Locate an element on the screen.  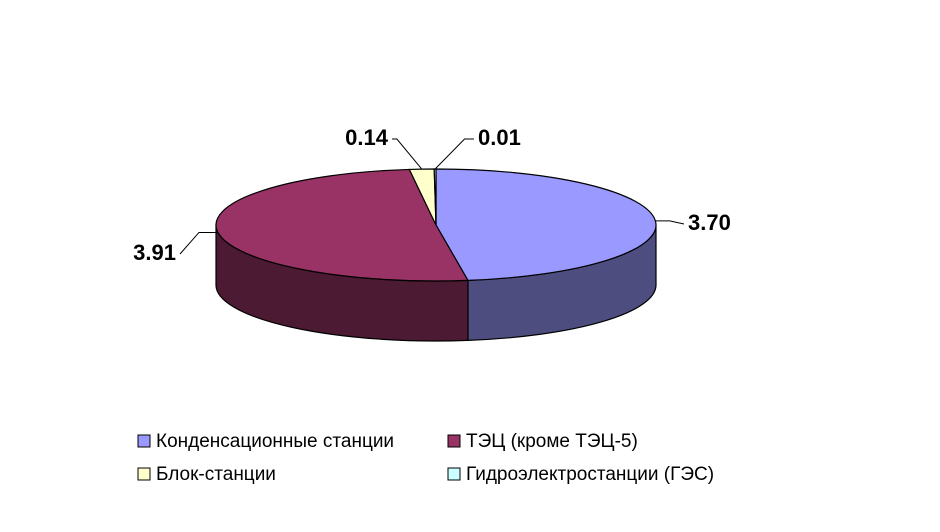
pie-slice is located at coordinates (546, 225).